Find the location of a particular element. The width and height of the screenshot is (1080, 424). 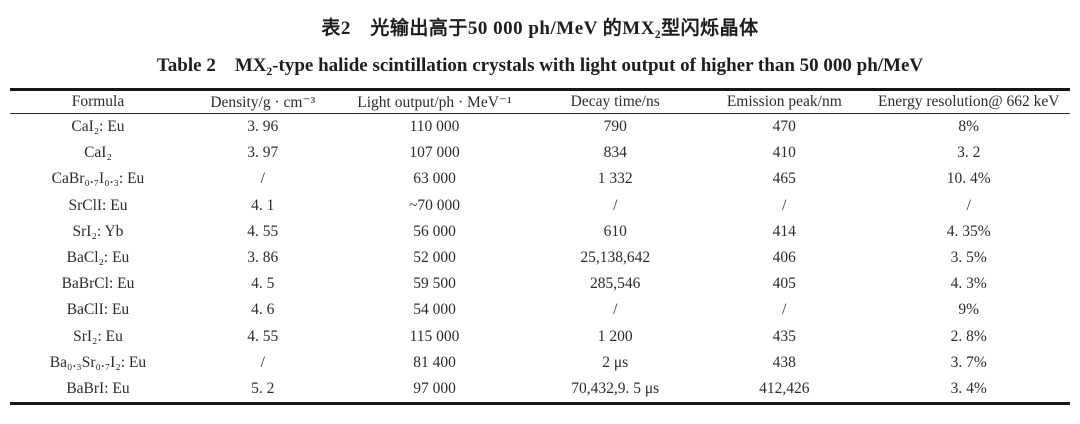

table-row: SrI₂: Yb 4. 55 56 000 610 414 4. 35% is located at coordinates (540, 232).